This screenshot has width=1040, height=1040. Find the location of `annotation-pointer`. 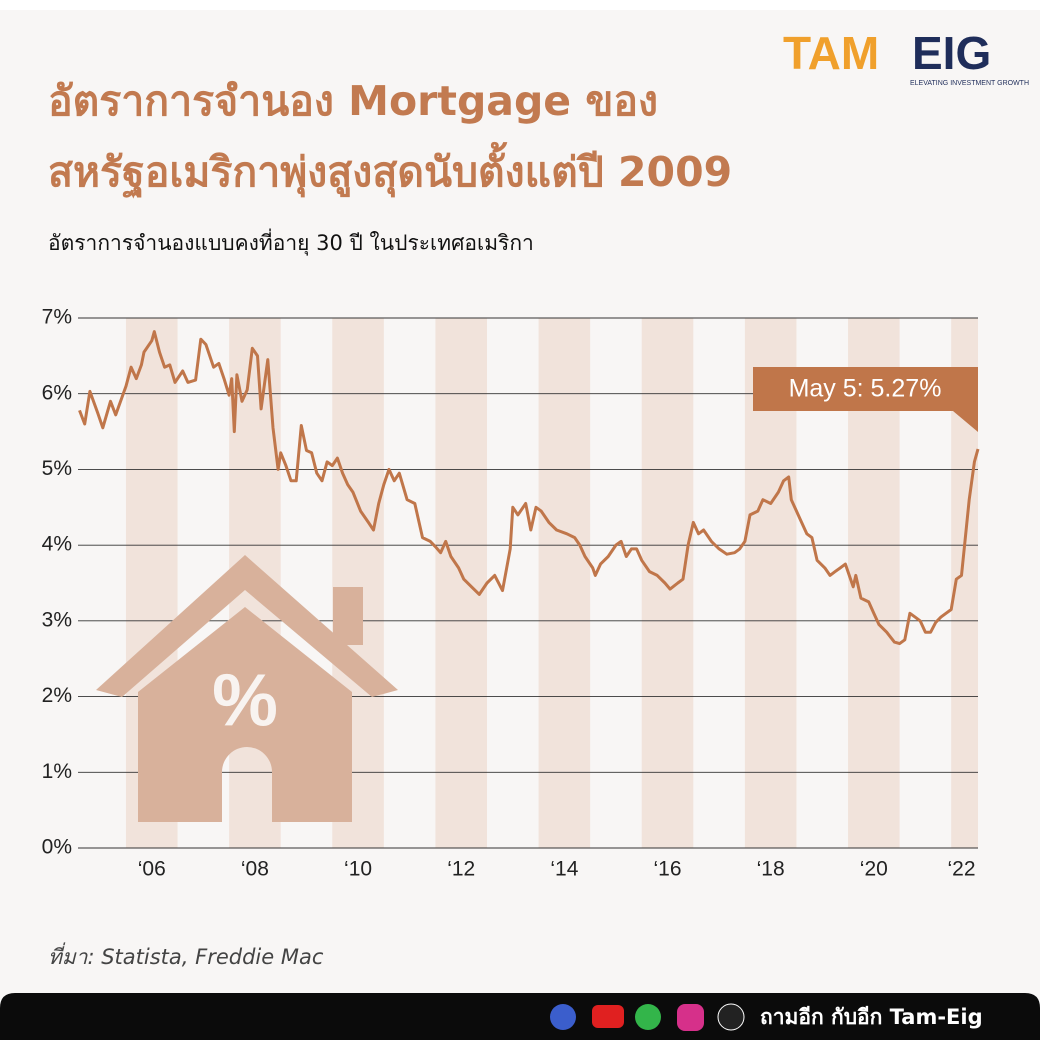

annotation-pointer is located at coordinates (965, 421).